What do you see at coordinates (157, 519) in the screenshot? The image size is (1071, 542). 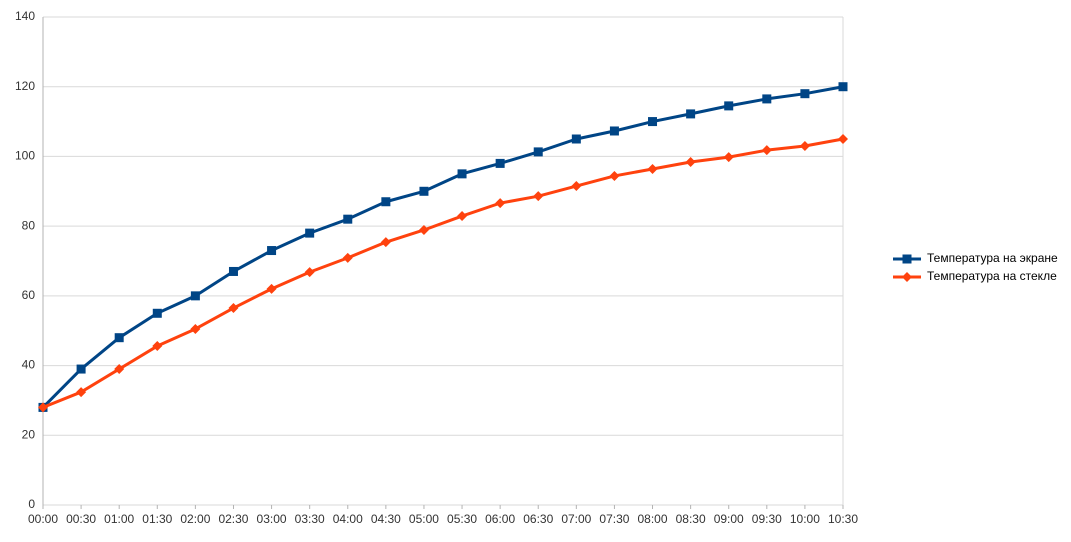 I see `x-tick-label: 01:30` at bounding box center [157, 519].